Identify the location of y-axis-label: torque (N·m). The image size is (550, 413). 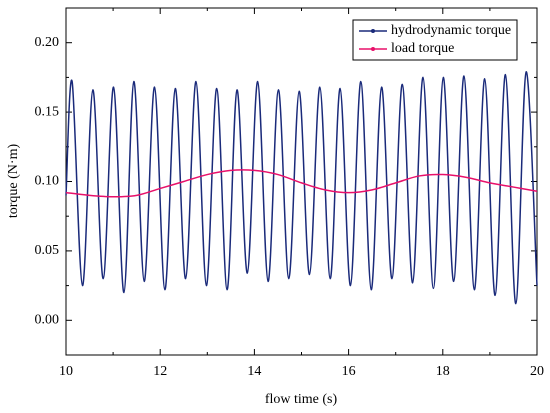
(13, 181).